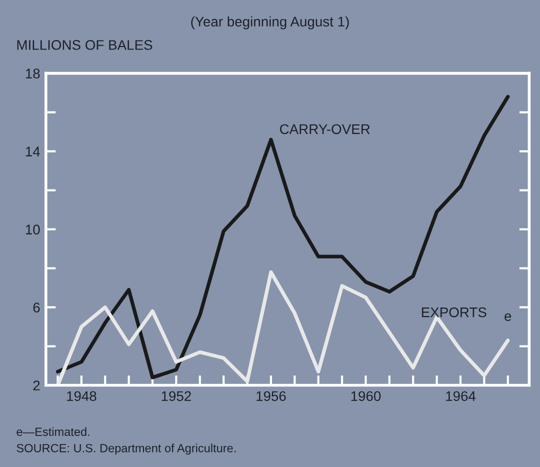 This screenshot has width=540, height=467. Describe the element at coordinates (84, 45) in the screenshot. I see `y-axis-title: MILLIONS OF BALES` at that location.